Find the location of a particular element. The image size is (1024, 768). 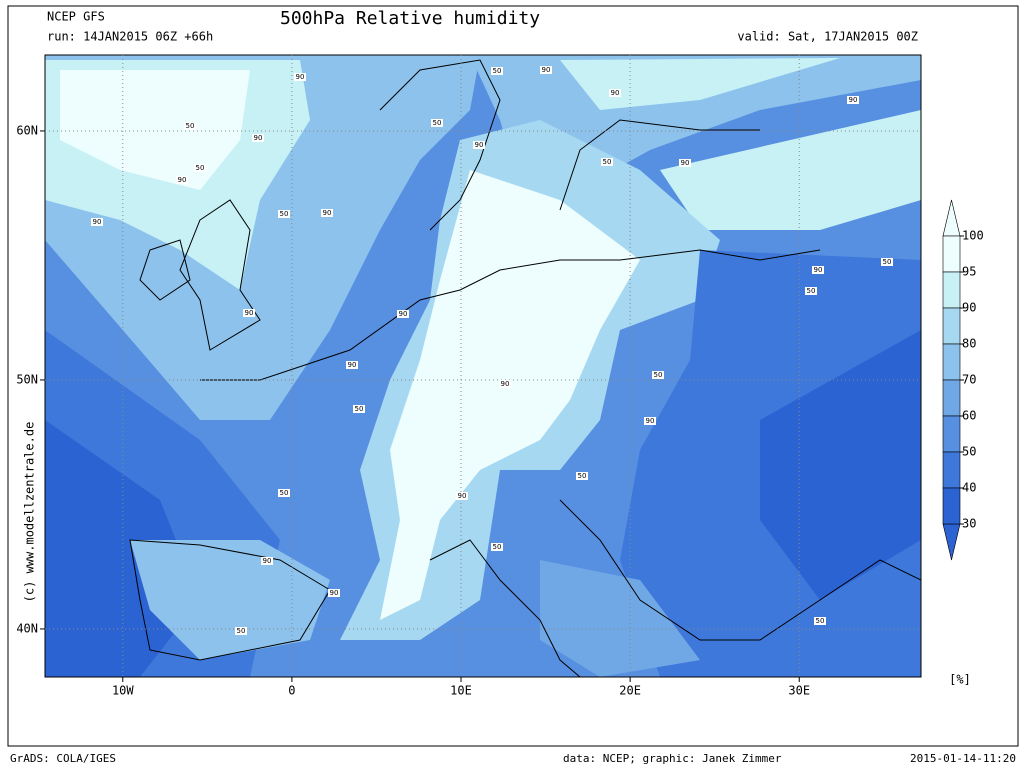

copyright: (c) www.modellzentrale.de is located at coordinates (30, 512).